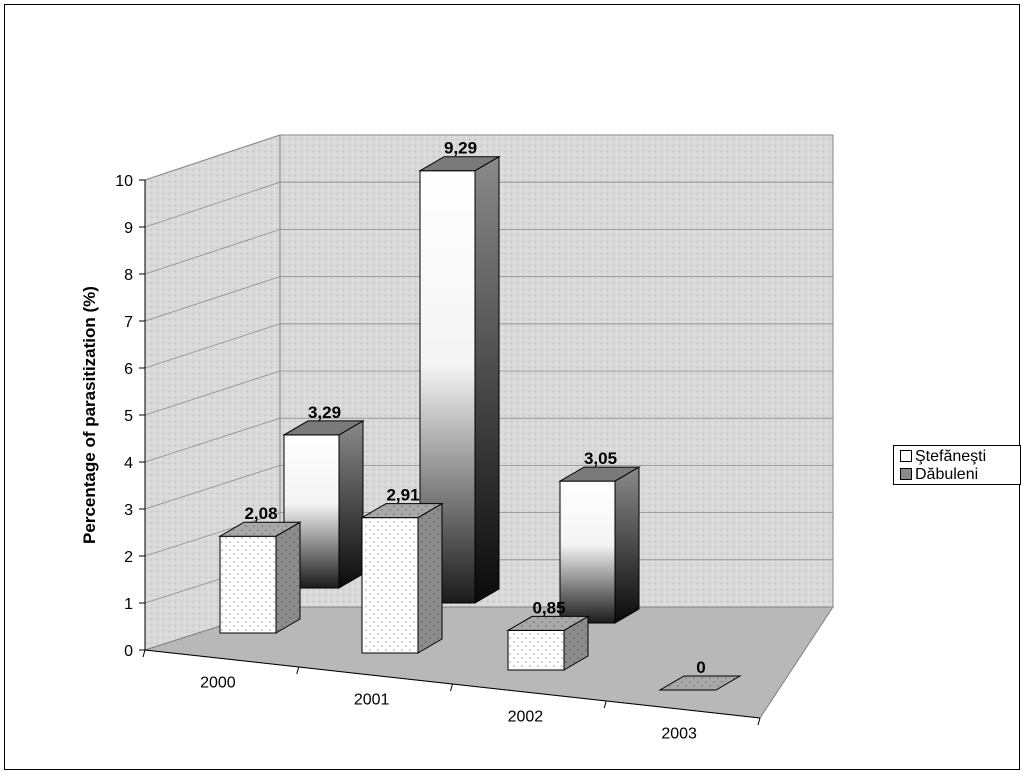 This screenshot has width=1022, height=774. What do you see at coordinates (402, 495) in the screenshot?
I see `data-label: 2,91` at bounding box center [402, 495].